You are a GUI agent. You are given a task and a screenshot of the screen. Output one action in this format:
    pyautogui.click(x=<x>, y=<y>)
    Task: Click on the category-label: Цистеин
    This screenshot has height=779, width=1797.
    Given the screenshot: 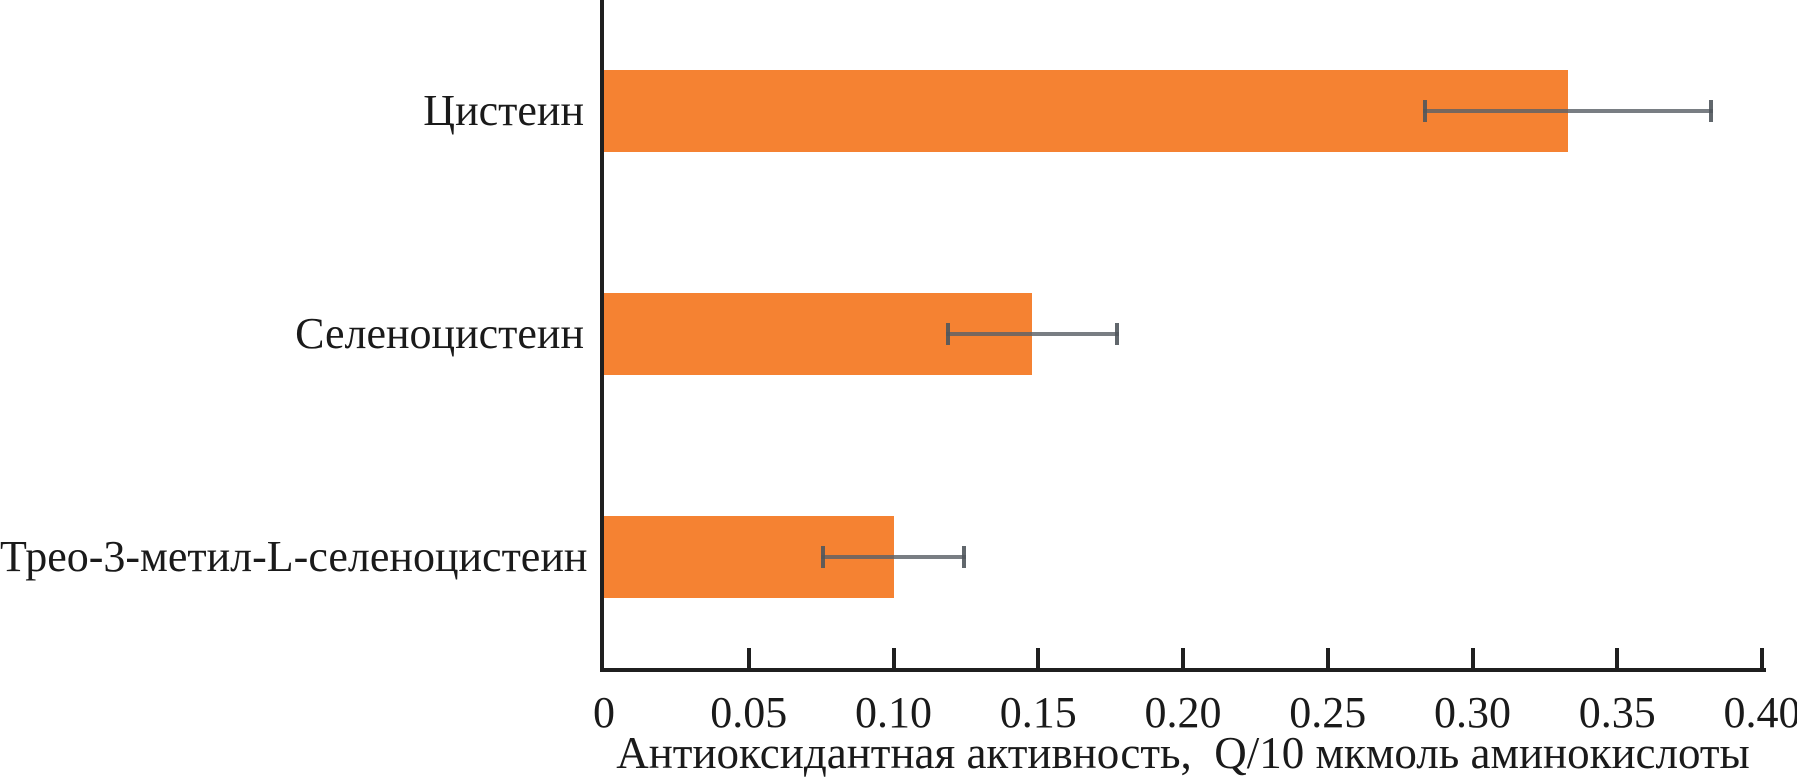 What is the action you would take?
    pyautogui.click(x=503, y=111)
    